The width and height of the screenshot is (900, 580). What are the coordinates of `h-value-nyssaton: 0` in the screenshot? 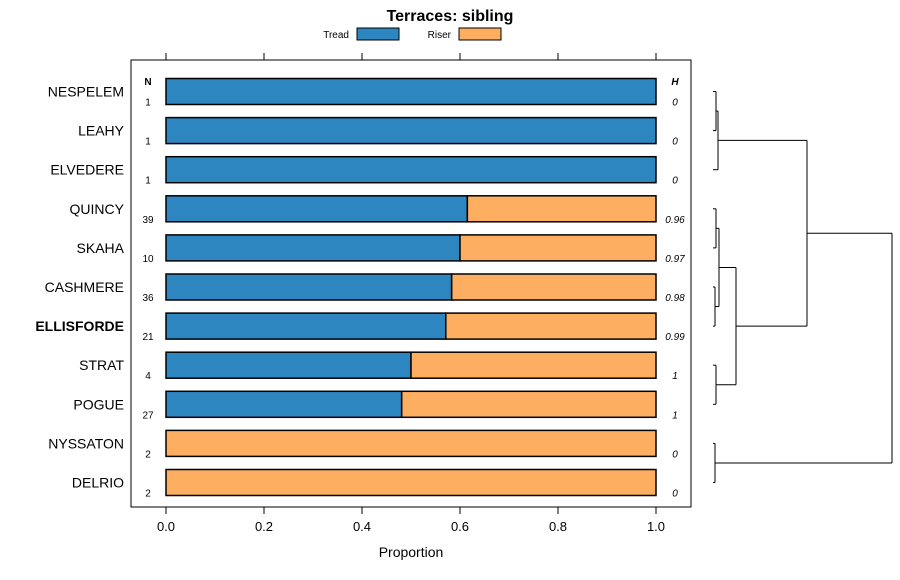 It's located at (675, 454).